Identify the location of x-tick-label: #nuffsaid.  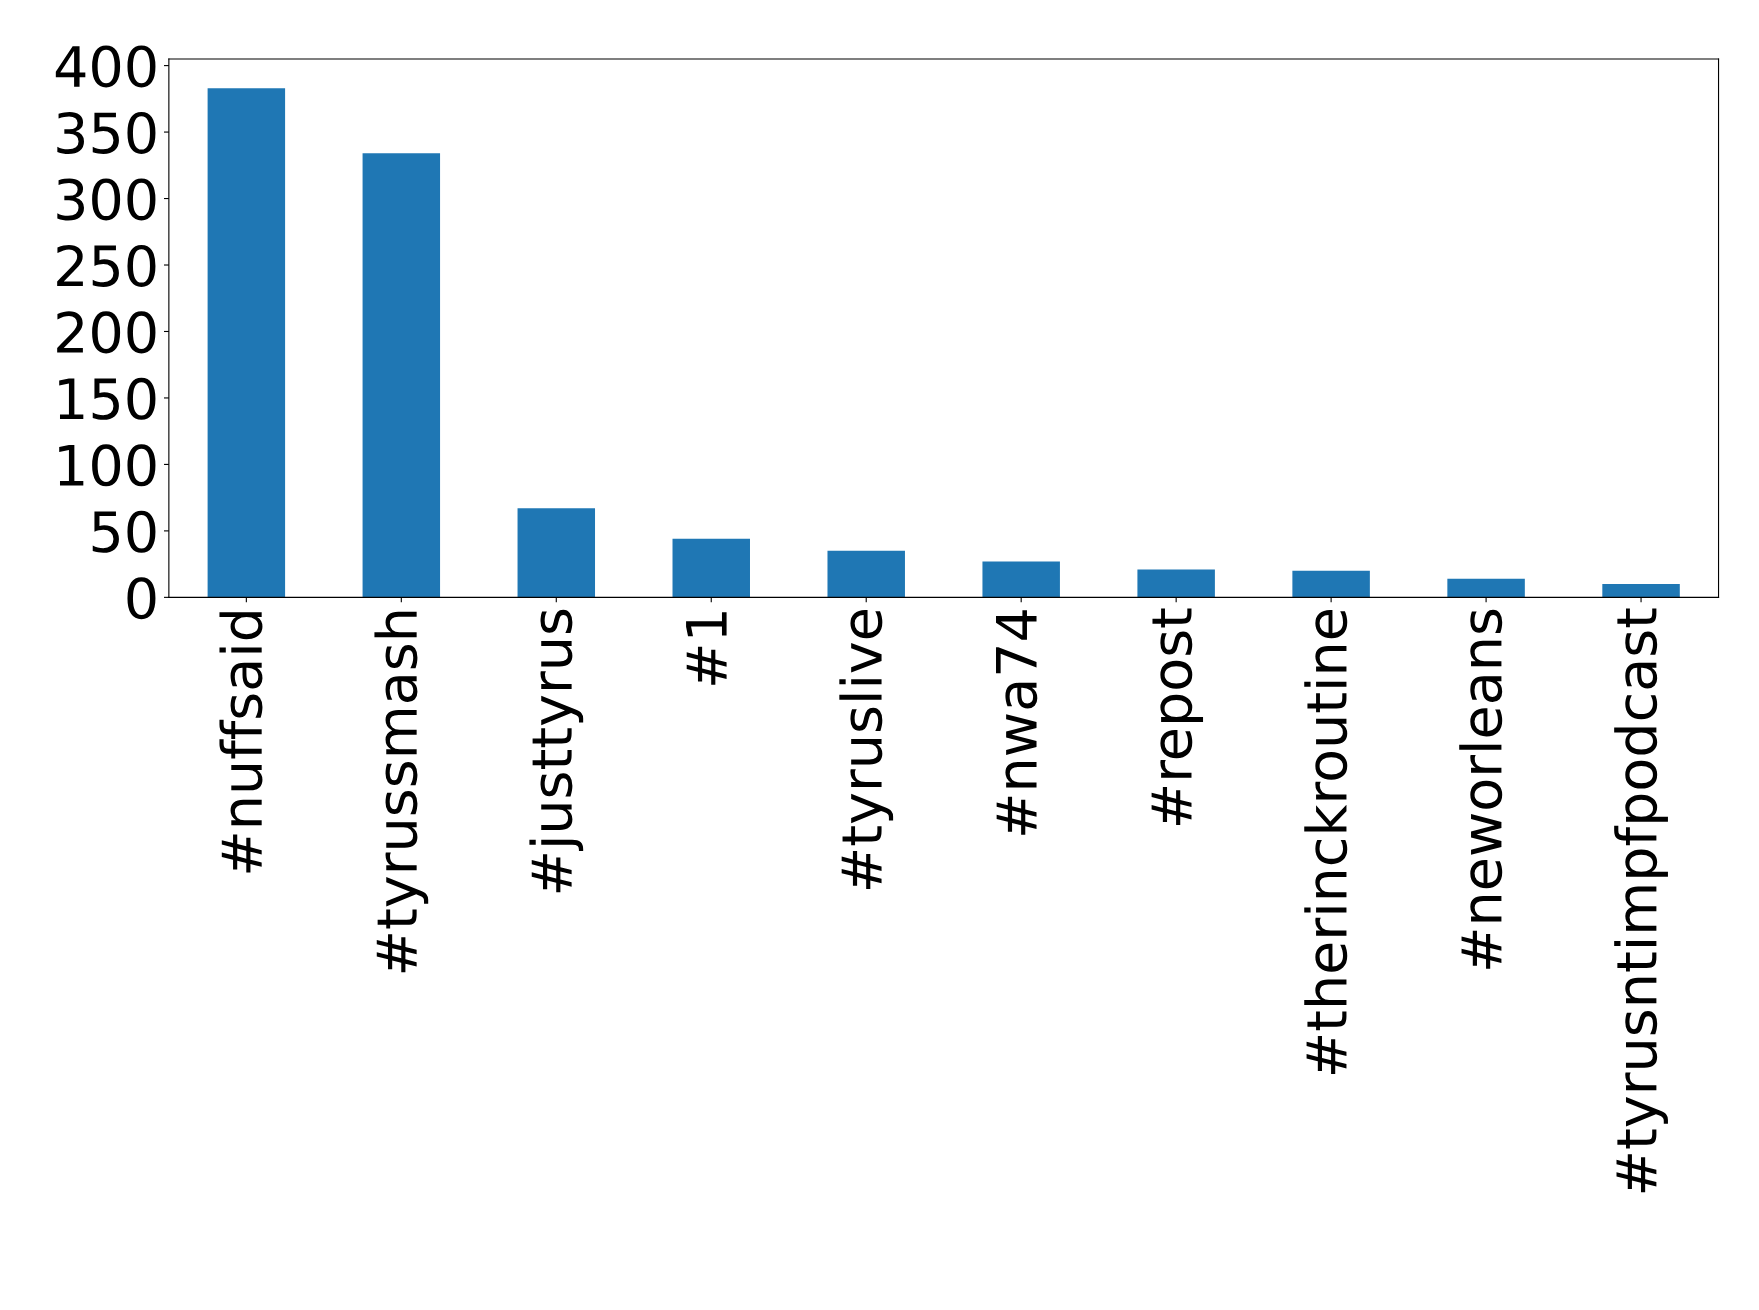
(241, 742).